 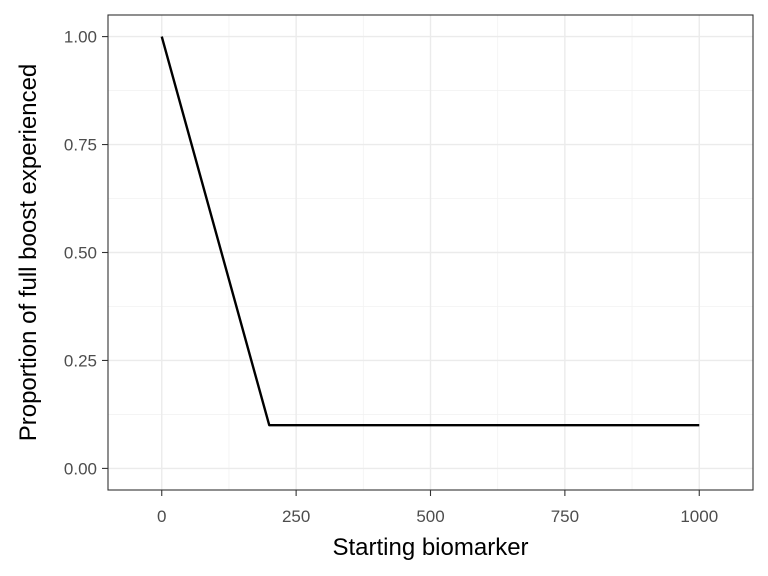 I want to click on x-tick-label: 1000, so click(x=699, y=516).